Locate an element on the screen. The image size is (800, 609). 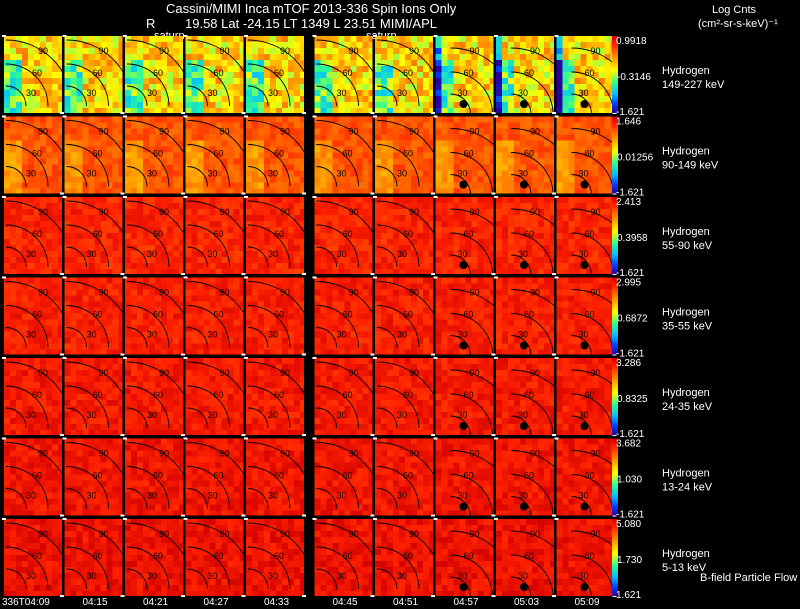
tick-mark is located at coordinates (554, 274).